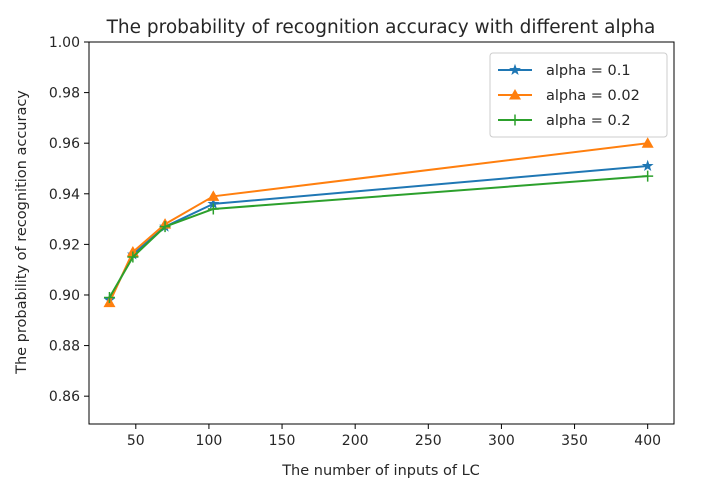 This screenshot has height=495, width=724. What do you see at coordinates (501, 441) in the screenshot?
I see `x-tick-label: 300` at bounding box center [501, 441].